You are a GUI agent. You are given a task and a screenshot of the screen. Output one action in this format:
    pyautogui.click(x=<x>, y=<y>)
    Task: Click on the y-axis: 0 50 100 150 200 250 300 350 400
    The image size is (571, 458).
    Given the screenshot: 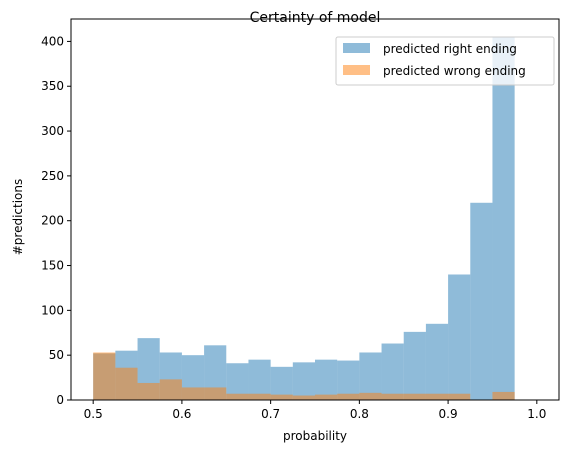 What is the action you would take?
    pyautogui.click(x=56, y=220)
    